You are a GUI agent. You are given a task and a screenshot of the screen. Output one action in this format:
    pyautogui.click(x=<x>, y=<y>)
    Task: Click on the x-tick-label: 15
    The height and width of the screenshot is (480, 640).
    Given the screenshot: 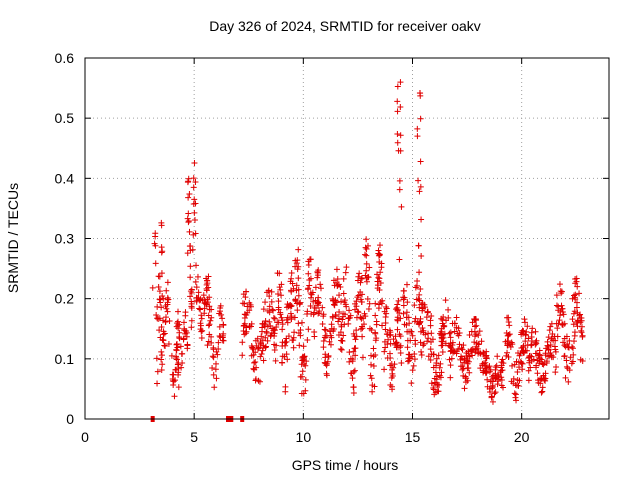 What is the action you would take?
    pyautogui.click(x=413, y=437)
    